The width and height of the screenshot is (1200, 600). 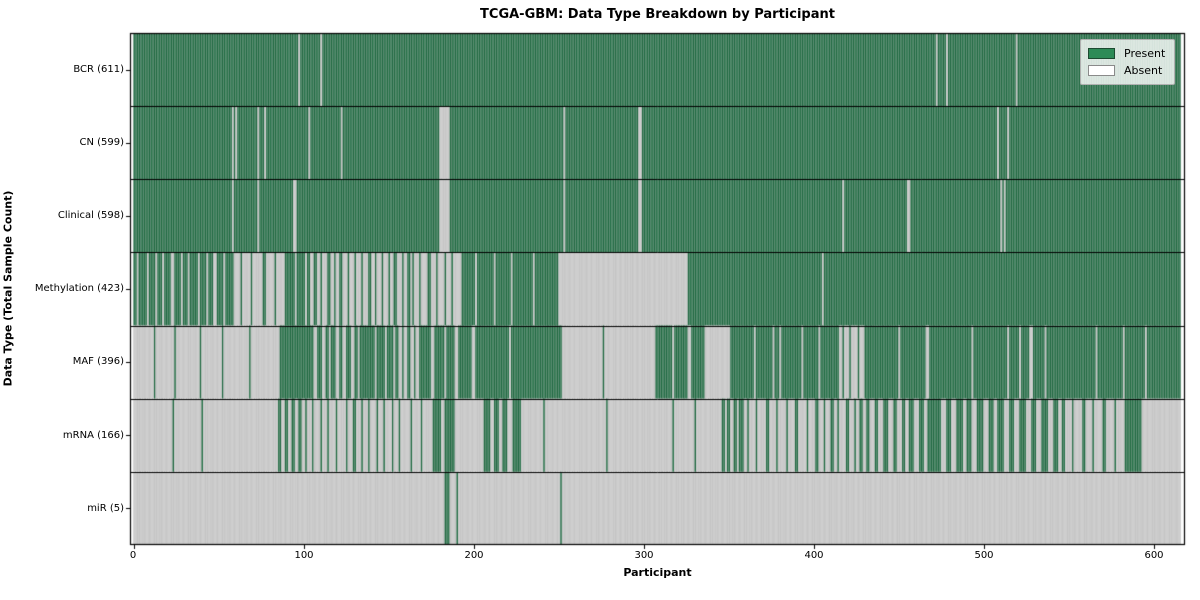 I want to click on x-tick-label-500: 500, so click(x=984, y=555).